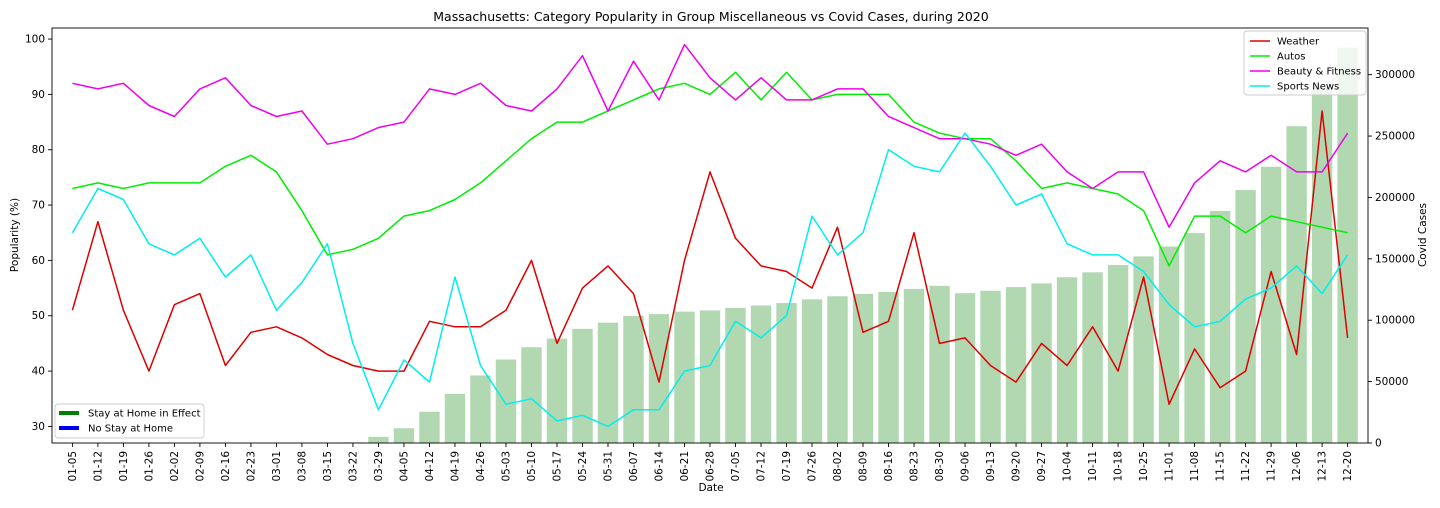 Image resolution: width=1440 pixels, height=508 pixels. Describe the element at coordinates (455, 466) in the screenshot. I see `x-tick-label: 04-19` at that location.